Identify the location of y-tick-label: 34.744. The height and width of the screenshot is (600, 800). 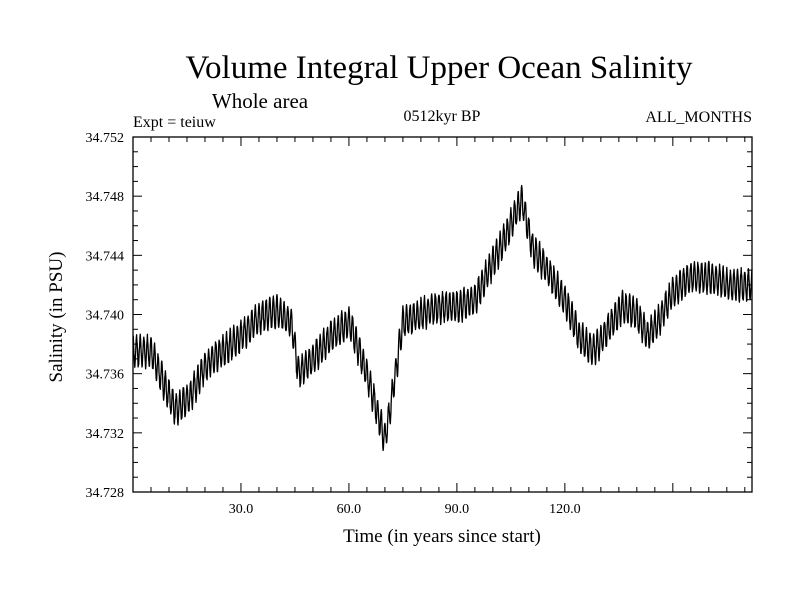
(105, 256).